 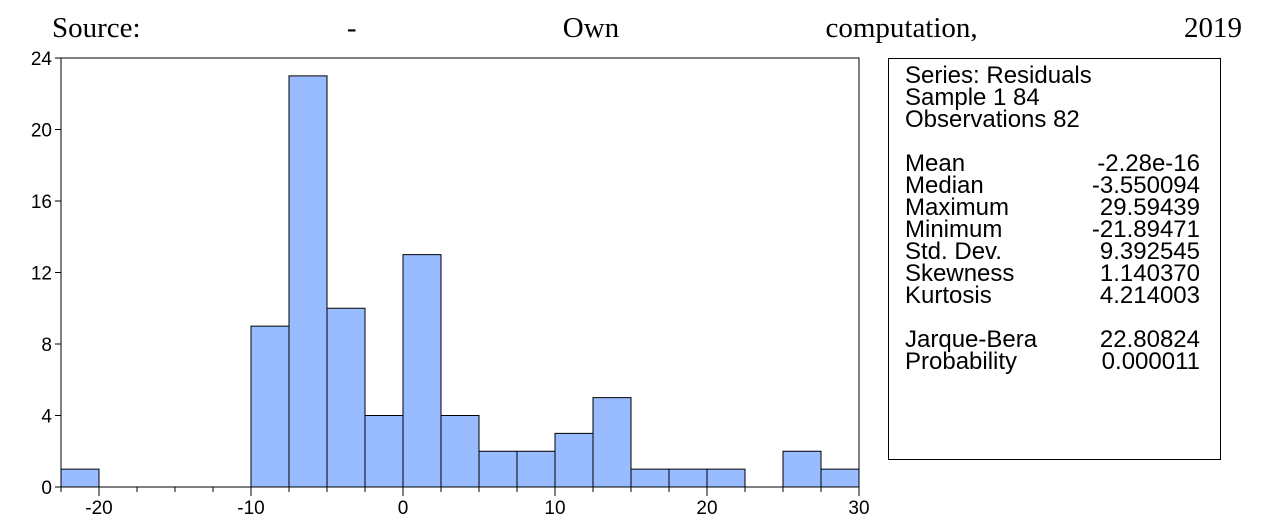 What do you see at coordinates (1062, 361) in the screenshot?
I see `test-row: Probability 0.000011` at bounding box center [1062, 361].